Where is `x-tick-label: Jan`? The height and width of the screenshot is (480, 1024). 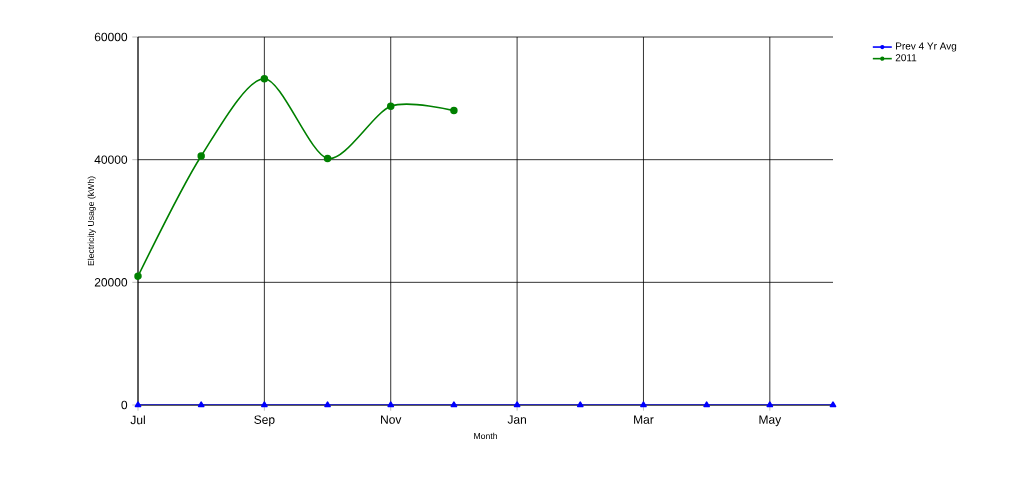
x-tick-label: Jan is located at coordinates (516, 419).